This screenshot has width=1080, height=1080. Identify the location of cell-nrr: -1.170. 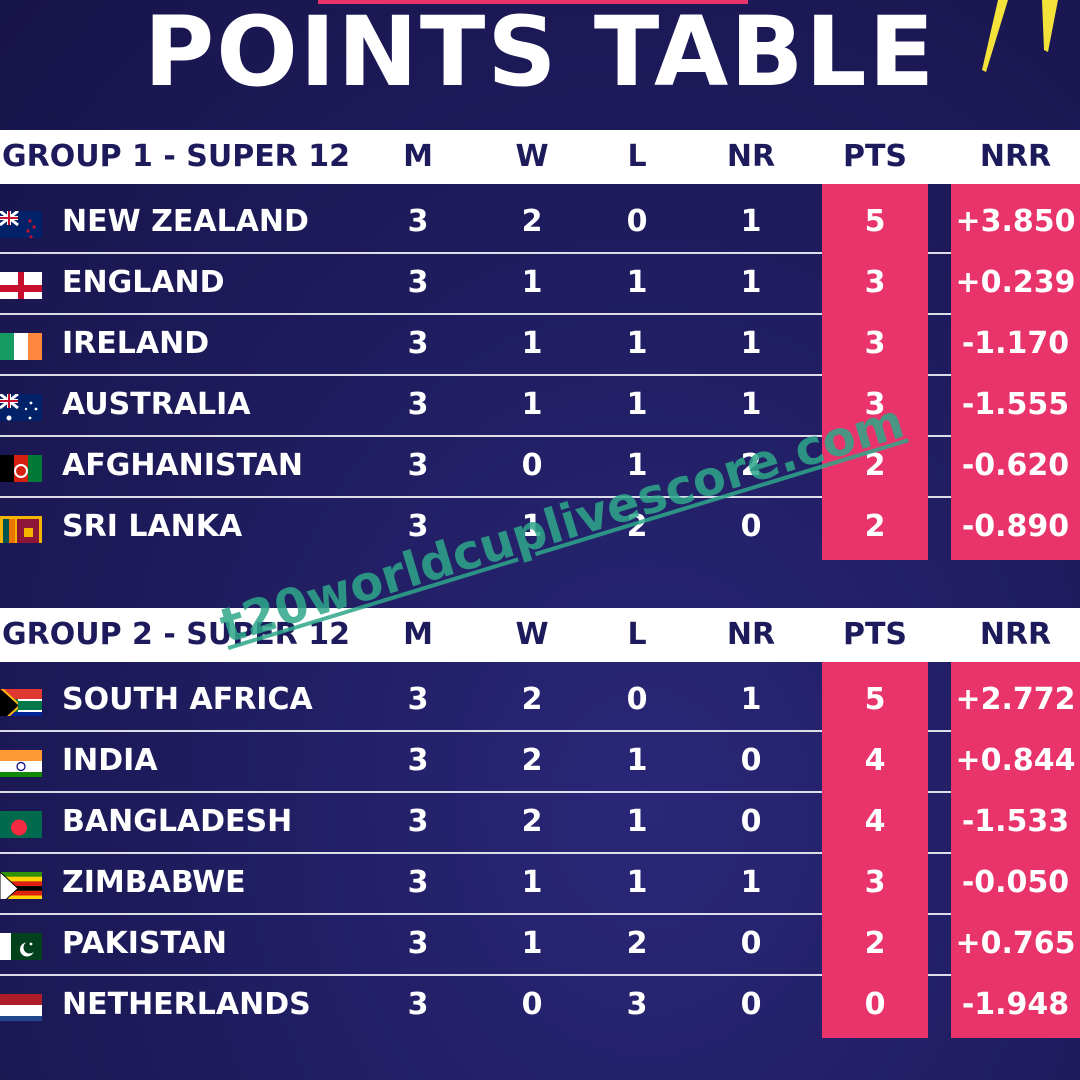
(1015, 343).